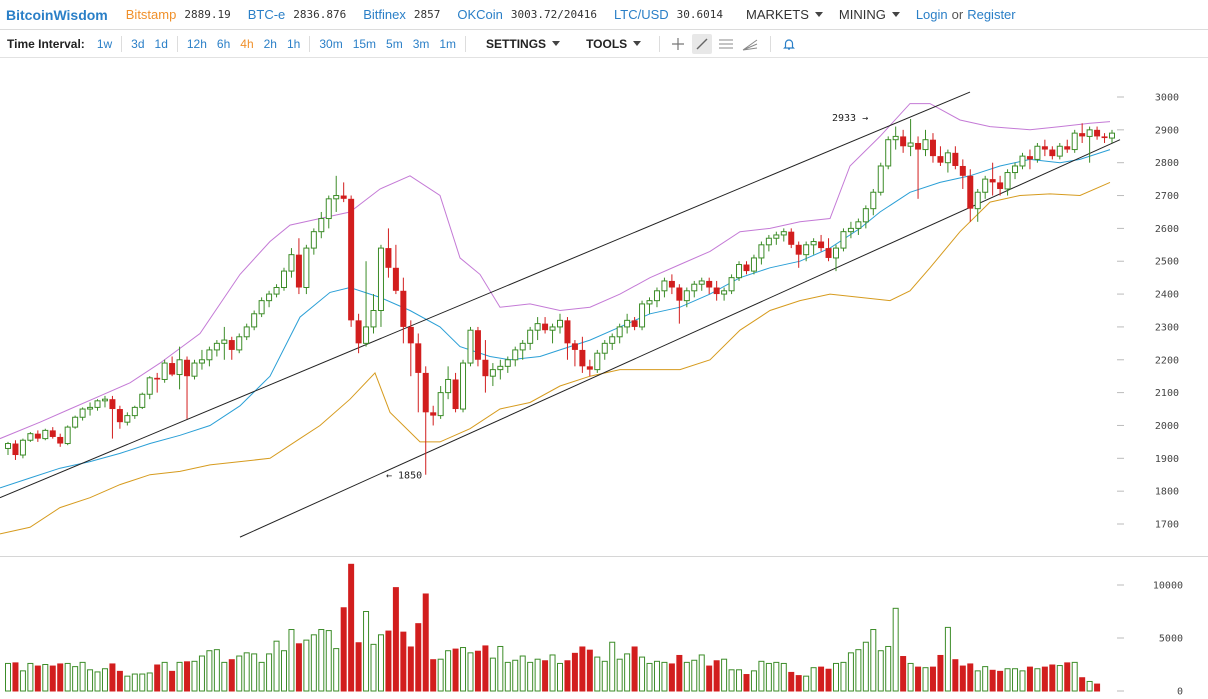  Describe the element at coordinates (196, 43) in the screenshot. I see `interval-12h: 12h` at that location.